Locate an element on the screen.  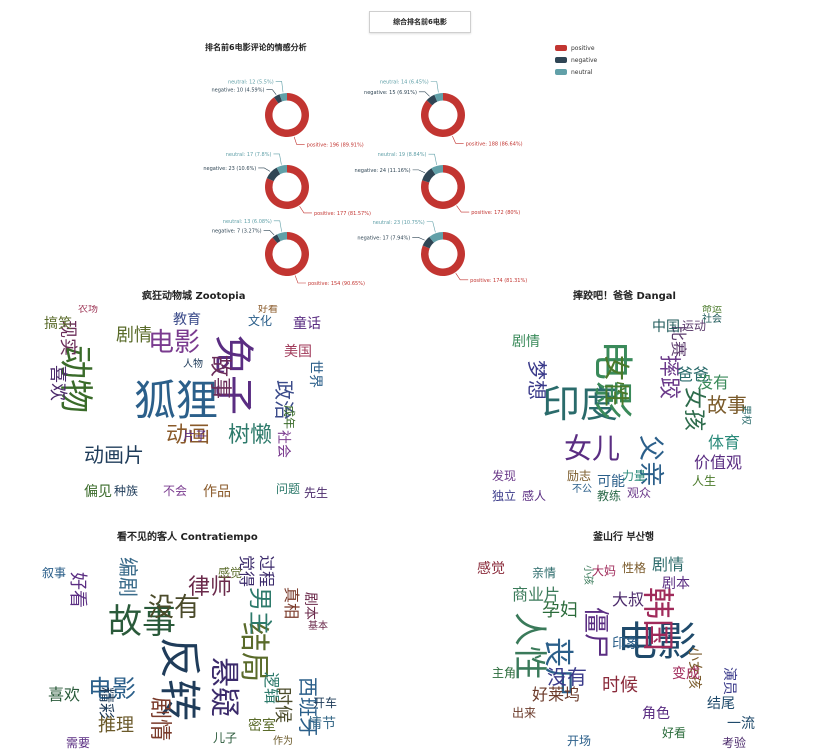
wordcloud-word: 片子 is located at coordinates (195, 436).